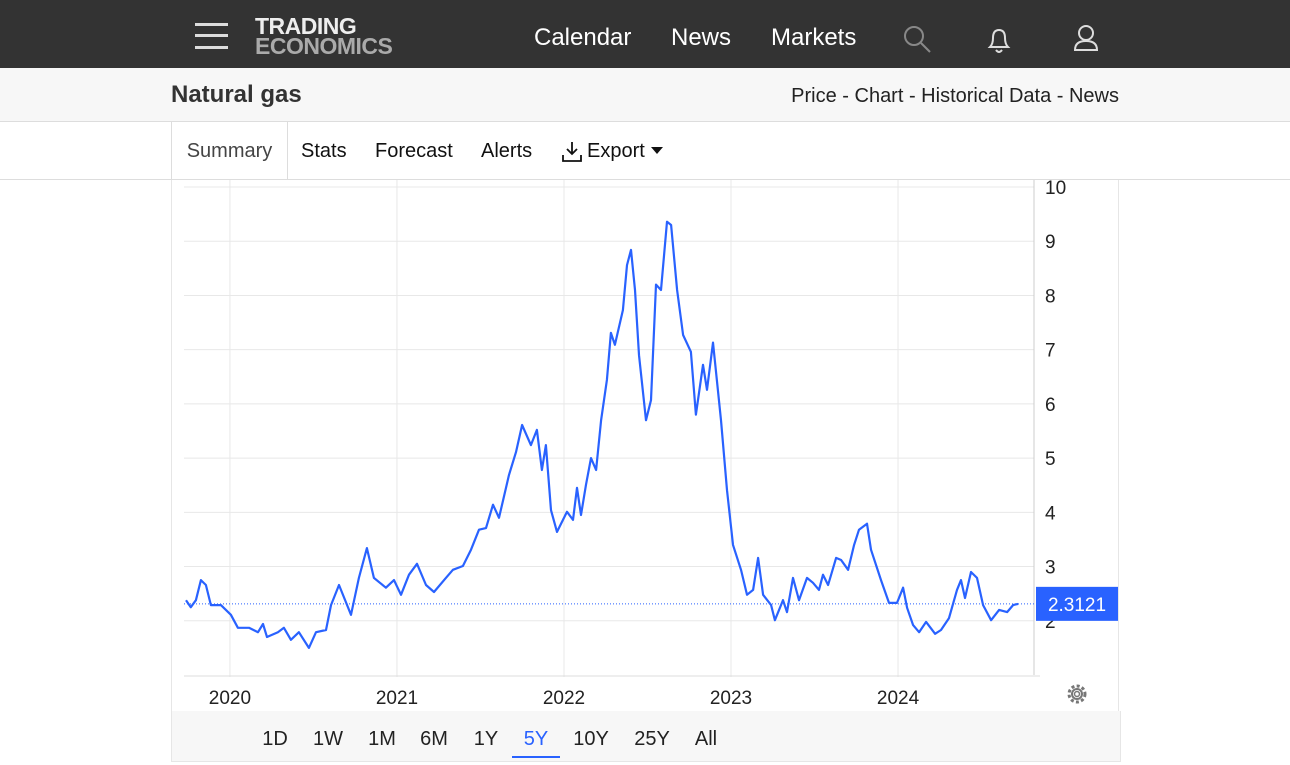  Describe the element at coordinates (536, 757) in the screenshot. I see `active-underline` at that location.